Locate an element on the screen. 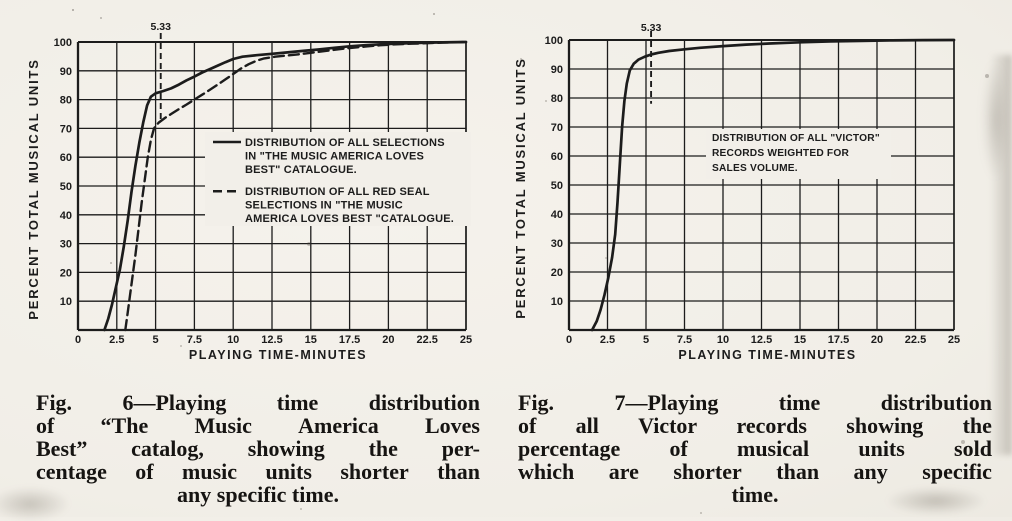  caption-line: of “The Music America Loves is located at coordinates (258, 425).